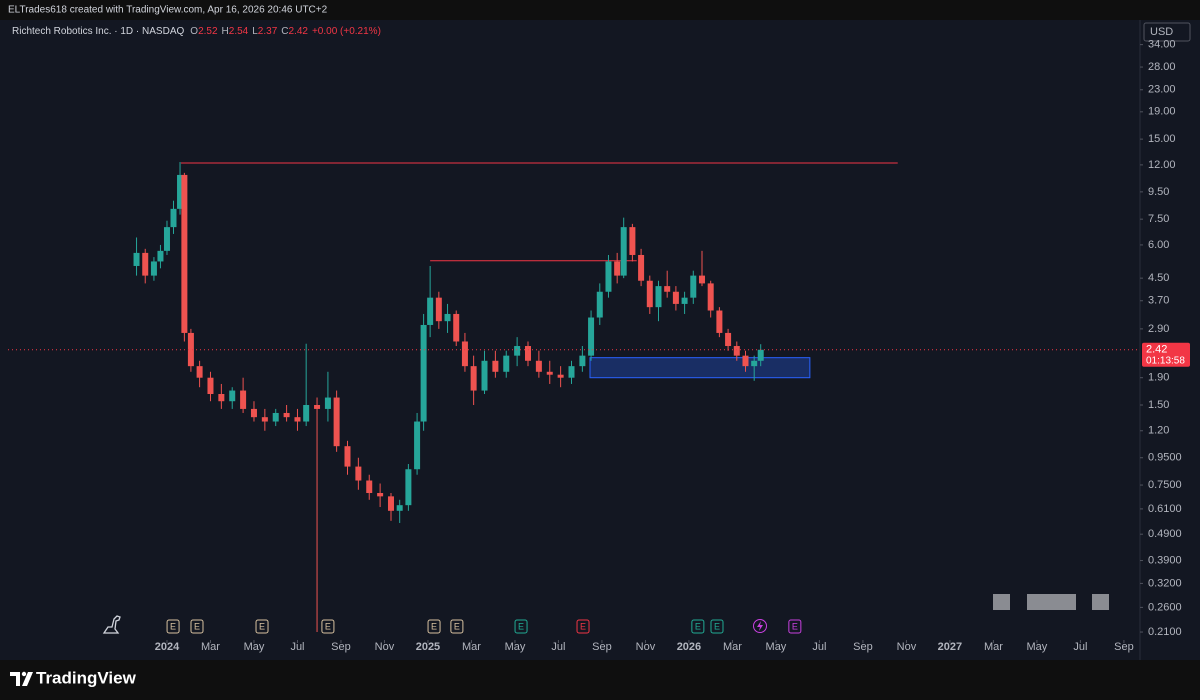 This screenshot has width=1200, height=700. What do you see at coordinates (255, 31) in the screenshot?
I see `legend-l-label: L` at bounding box center [255, 31].